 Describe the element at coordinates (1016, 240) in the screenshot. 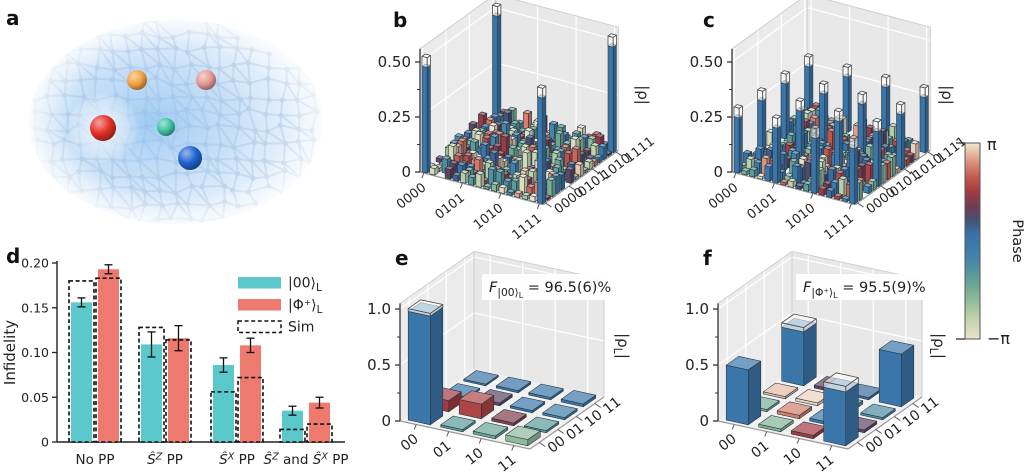

I see `svg-text: Phase` at that location.